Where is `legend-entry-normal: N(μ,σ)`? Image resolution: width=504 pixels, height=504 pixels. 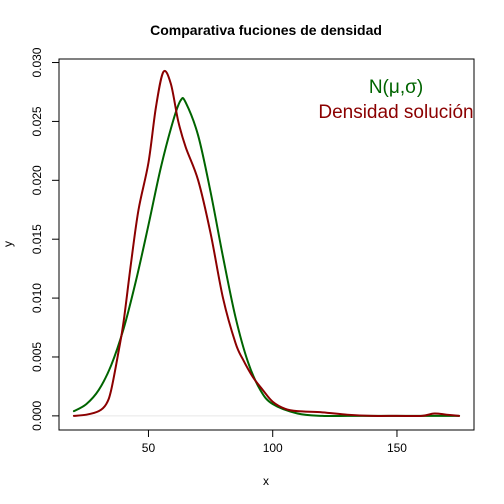 legend-entry-normal: N(μ,σ) is located at coordinates (396, 87).